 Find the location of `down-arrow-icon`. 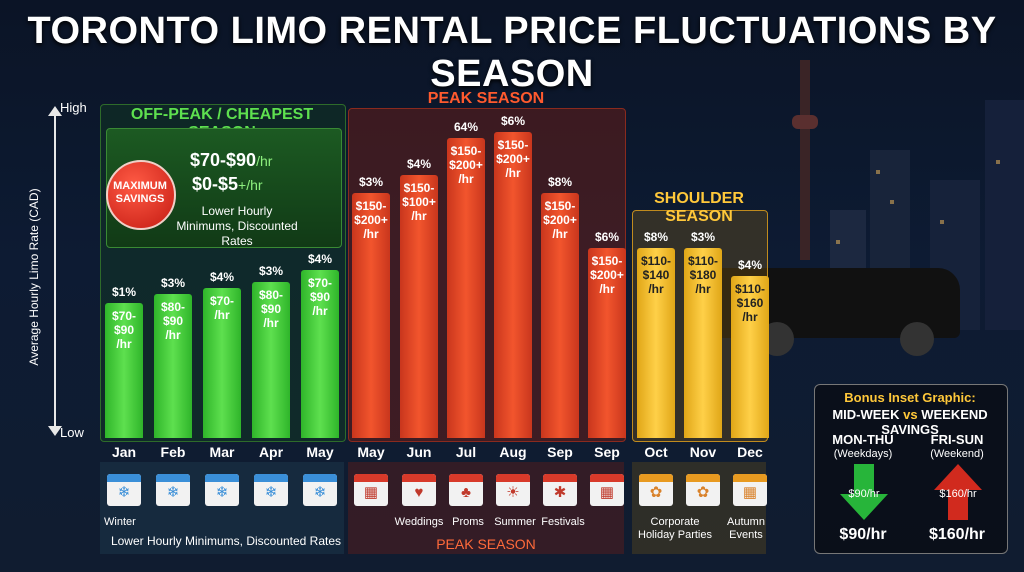

down-arrow-icon is located at coordinates (864, 492).